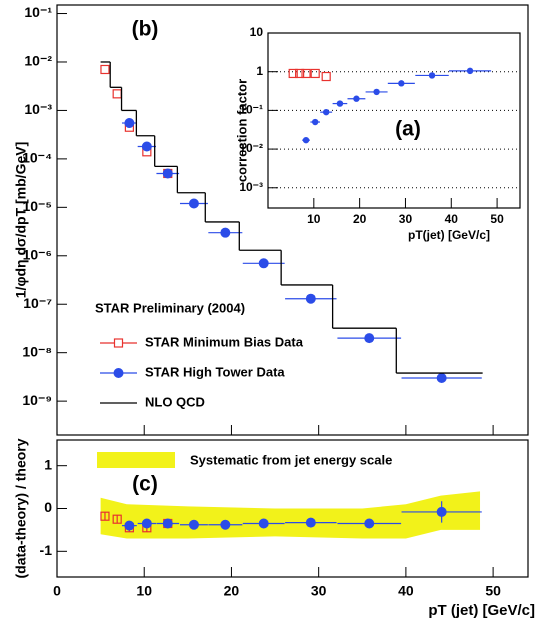 This screenshot has height=627, width=540. What do you see at coordinates (37, 303) in the screenshot?
I see `y-tick-label: 10⁻⁷` at bounding box center [37, 303].